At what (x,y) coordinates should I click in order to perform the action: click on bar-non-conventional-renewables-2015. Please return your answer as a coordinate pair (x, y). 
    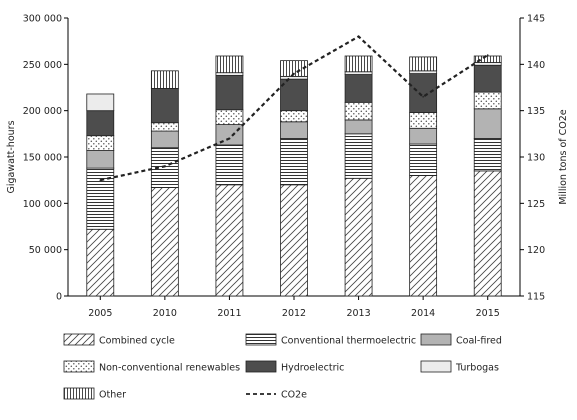
    Looking at the image, I should click on (487, 100).